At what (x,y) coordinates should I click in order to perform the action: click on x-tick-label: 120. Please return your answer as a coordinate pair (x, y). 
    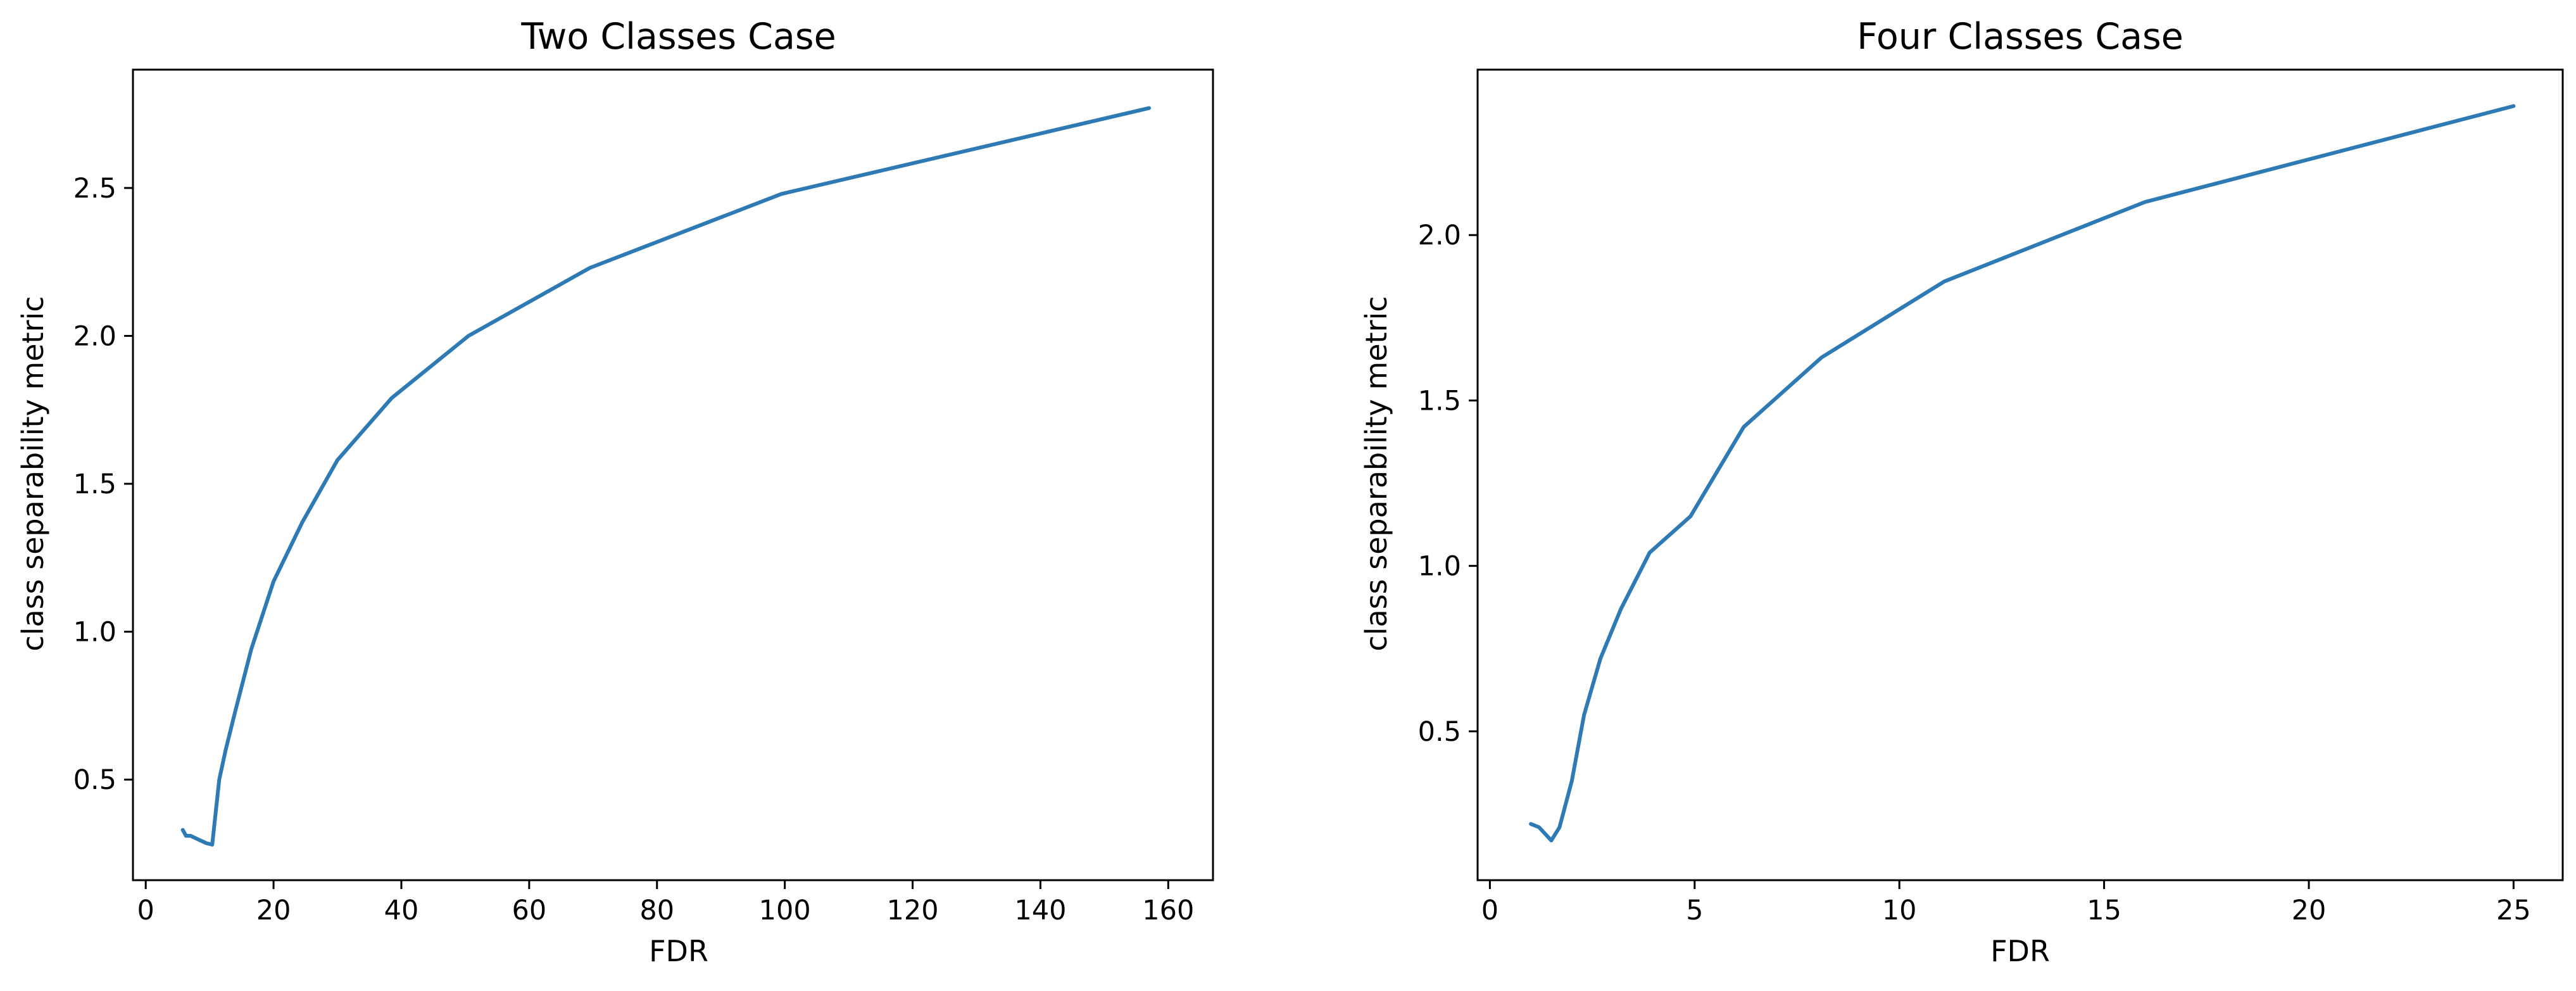
    Looking at the image, I should click on (913, 911).